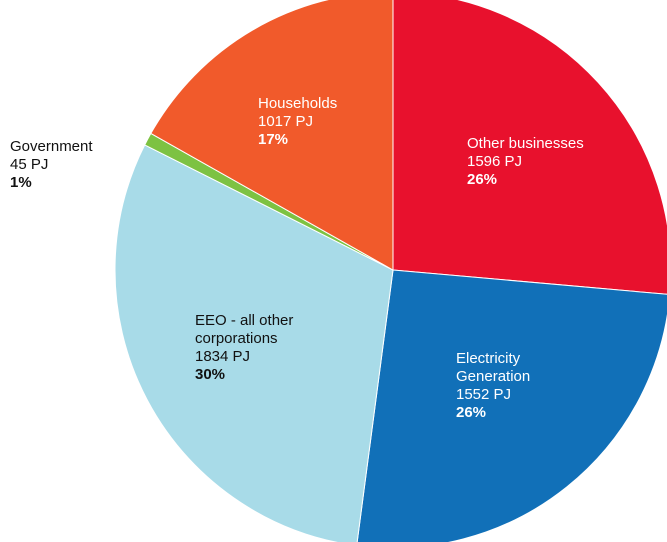 The width and height of the screenshot is (667, 542). Describe the element at coordinates (223, 356) in the screenshot. I see `value-label: 1834 PJ` at that location.